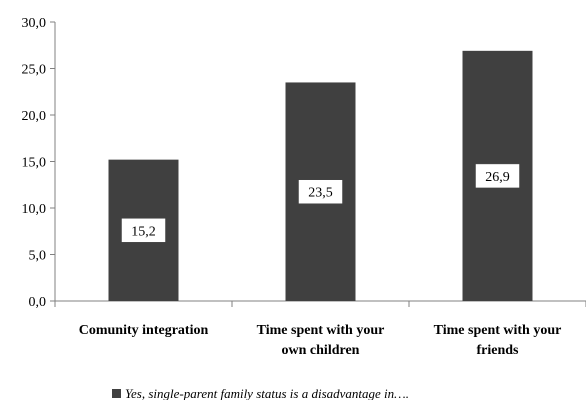 This screenshot has height=405, width=586. What do you see at coordinates (321, 350) in the screenshot?
I see `category-label: own children` at bounding box center [321, 350].